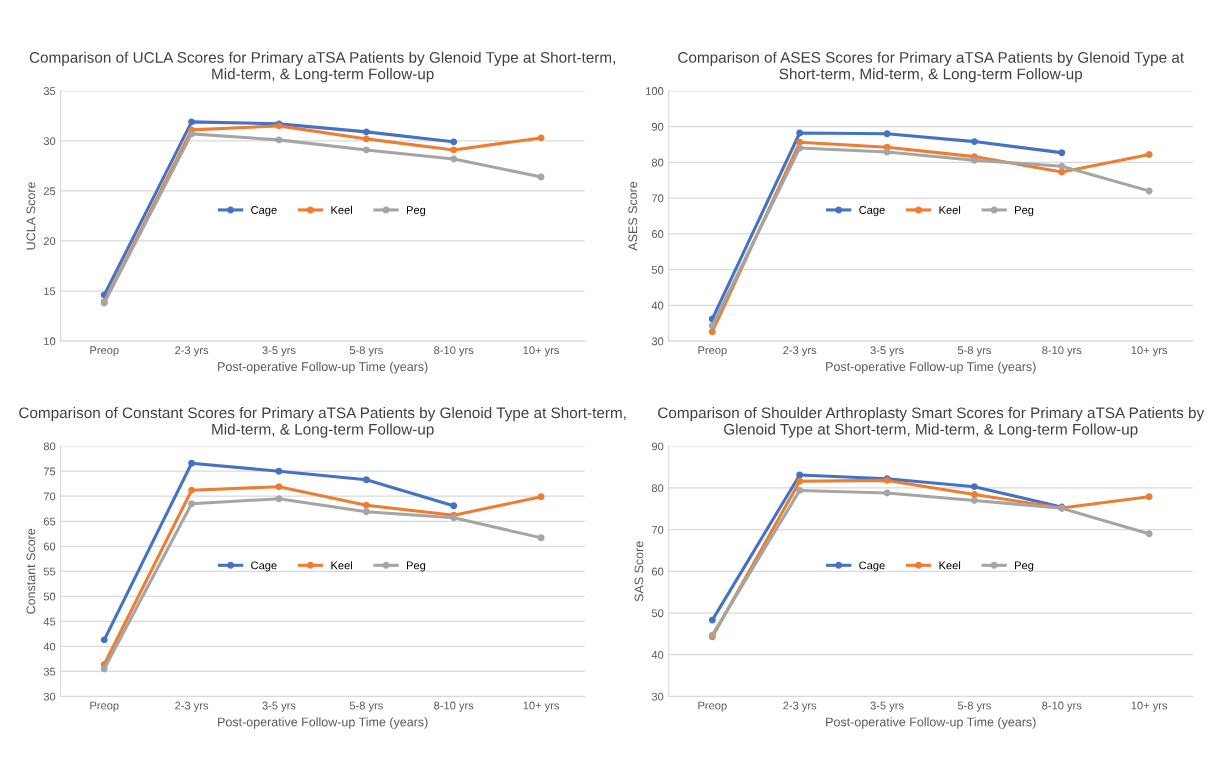 This screenshot has width=1211, height=757. What do you see at coordinates (931, 422) in the screenshot?
I see `chart-title: Comparison of Shoulder Arthroplasty Smart Scores for Primary aTSA Patients by Glenoid Type at Short-term, Mid-term, & Long-term Follow-up` at bounding box center [931, 422].